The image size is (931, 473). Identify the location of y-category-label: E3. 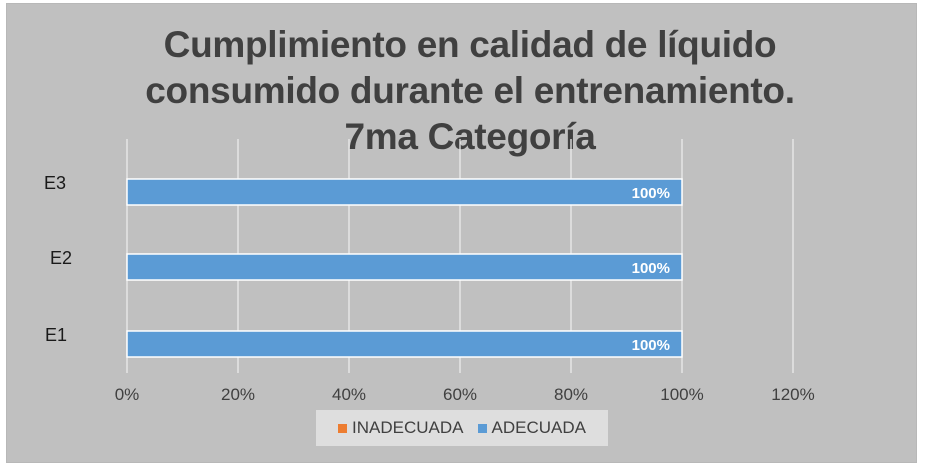
(55, 183).